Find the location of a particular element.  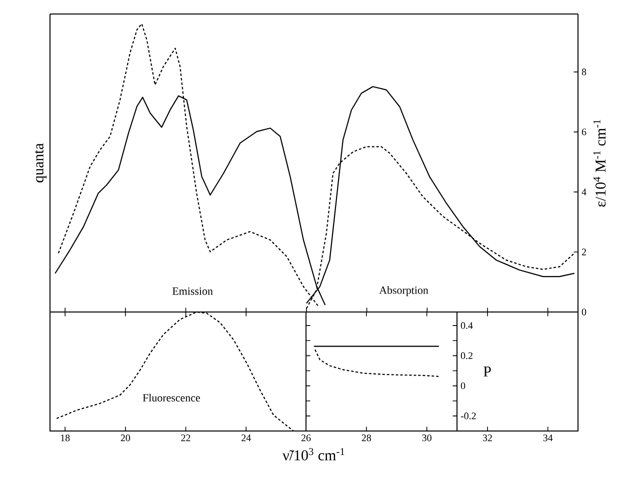

x-tick-label: 20 is located at coordinates (125, 438).